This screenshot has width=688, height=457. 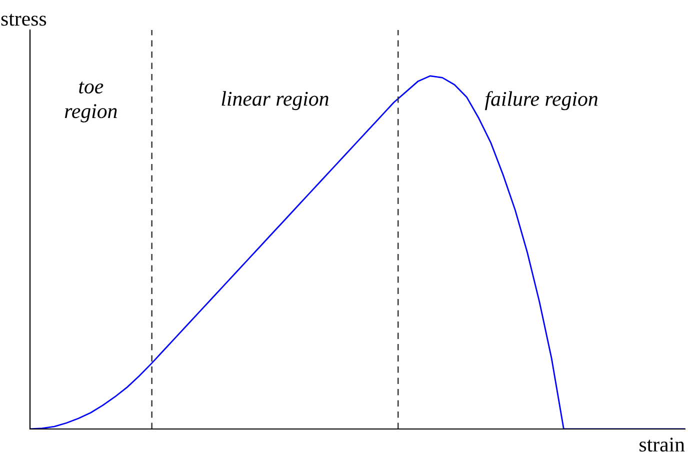 What do you see at coordinates (662, 445) in the screenshot?
I see `x-axis-title: strain` at bounding box center [662, 445].